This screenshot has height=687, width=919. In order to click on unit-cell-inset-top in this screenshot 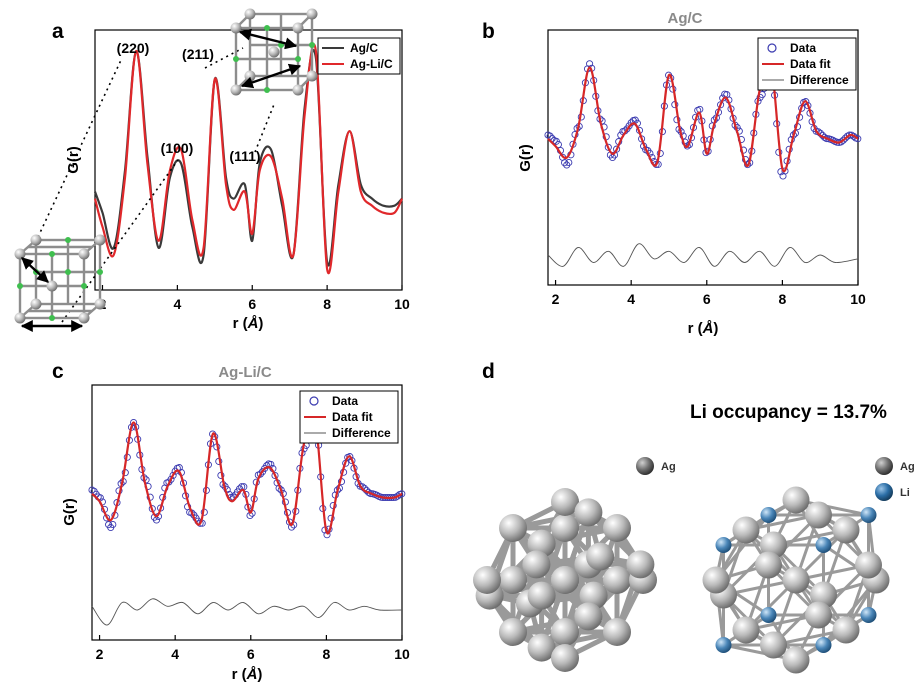, I will do `click(274, 52)`.